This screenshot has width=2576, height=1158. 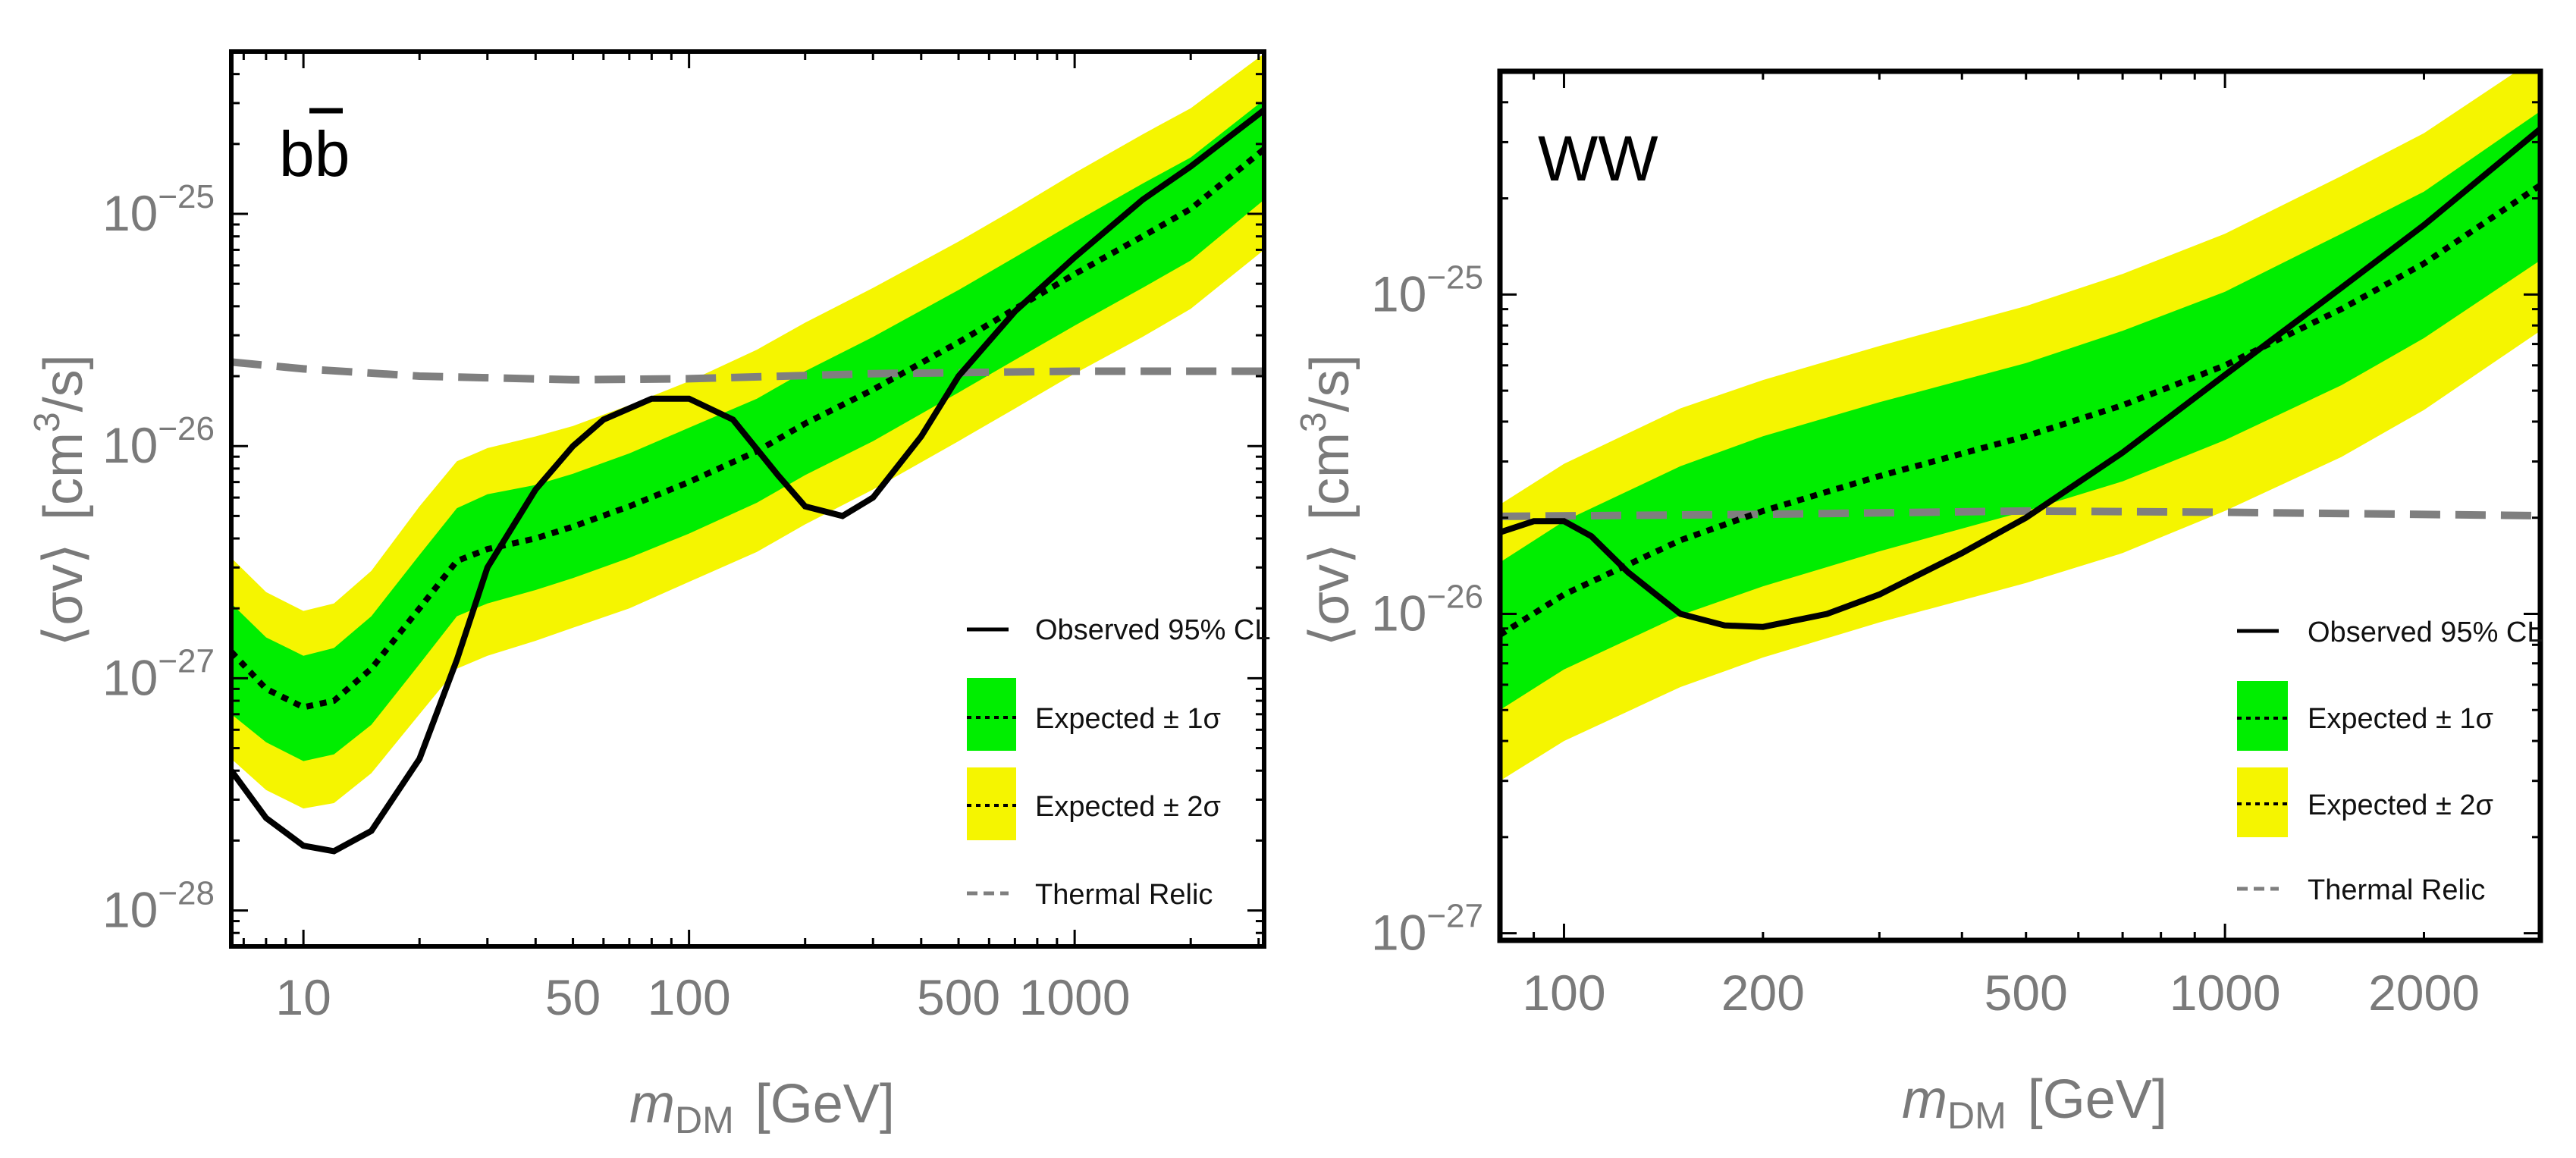 What do you see at coordinates (652, 1104) in the screenshot?
I see `bb-xlabel-var: m` at bounding box center [652, 1104].